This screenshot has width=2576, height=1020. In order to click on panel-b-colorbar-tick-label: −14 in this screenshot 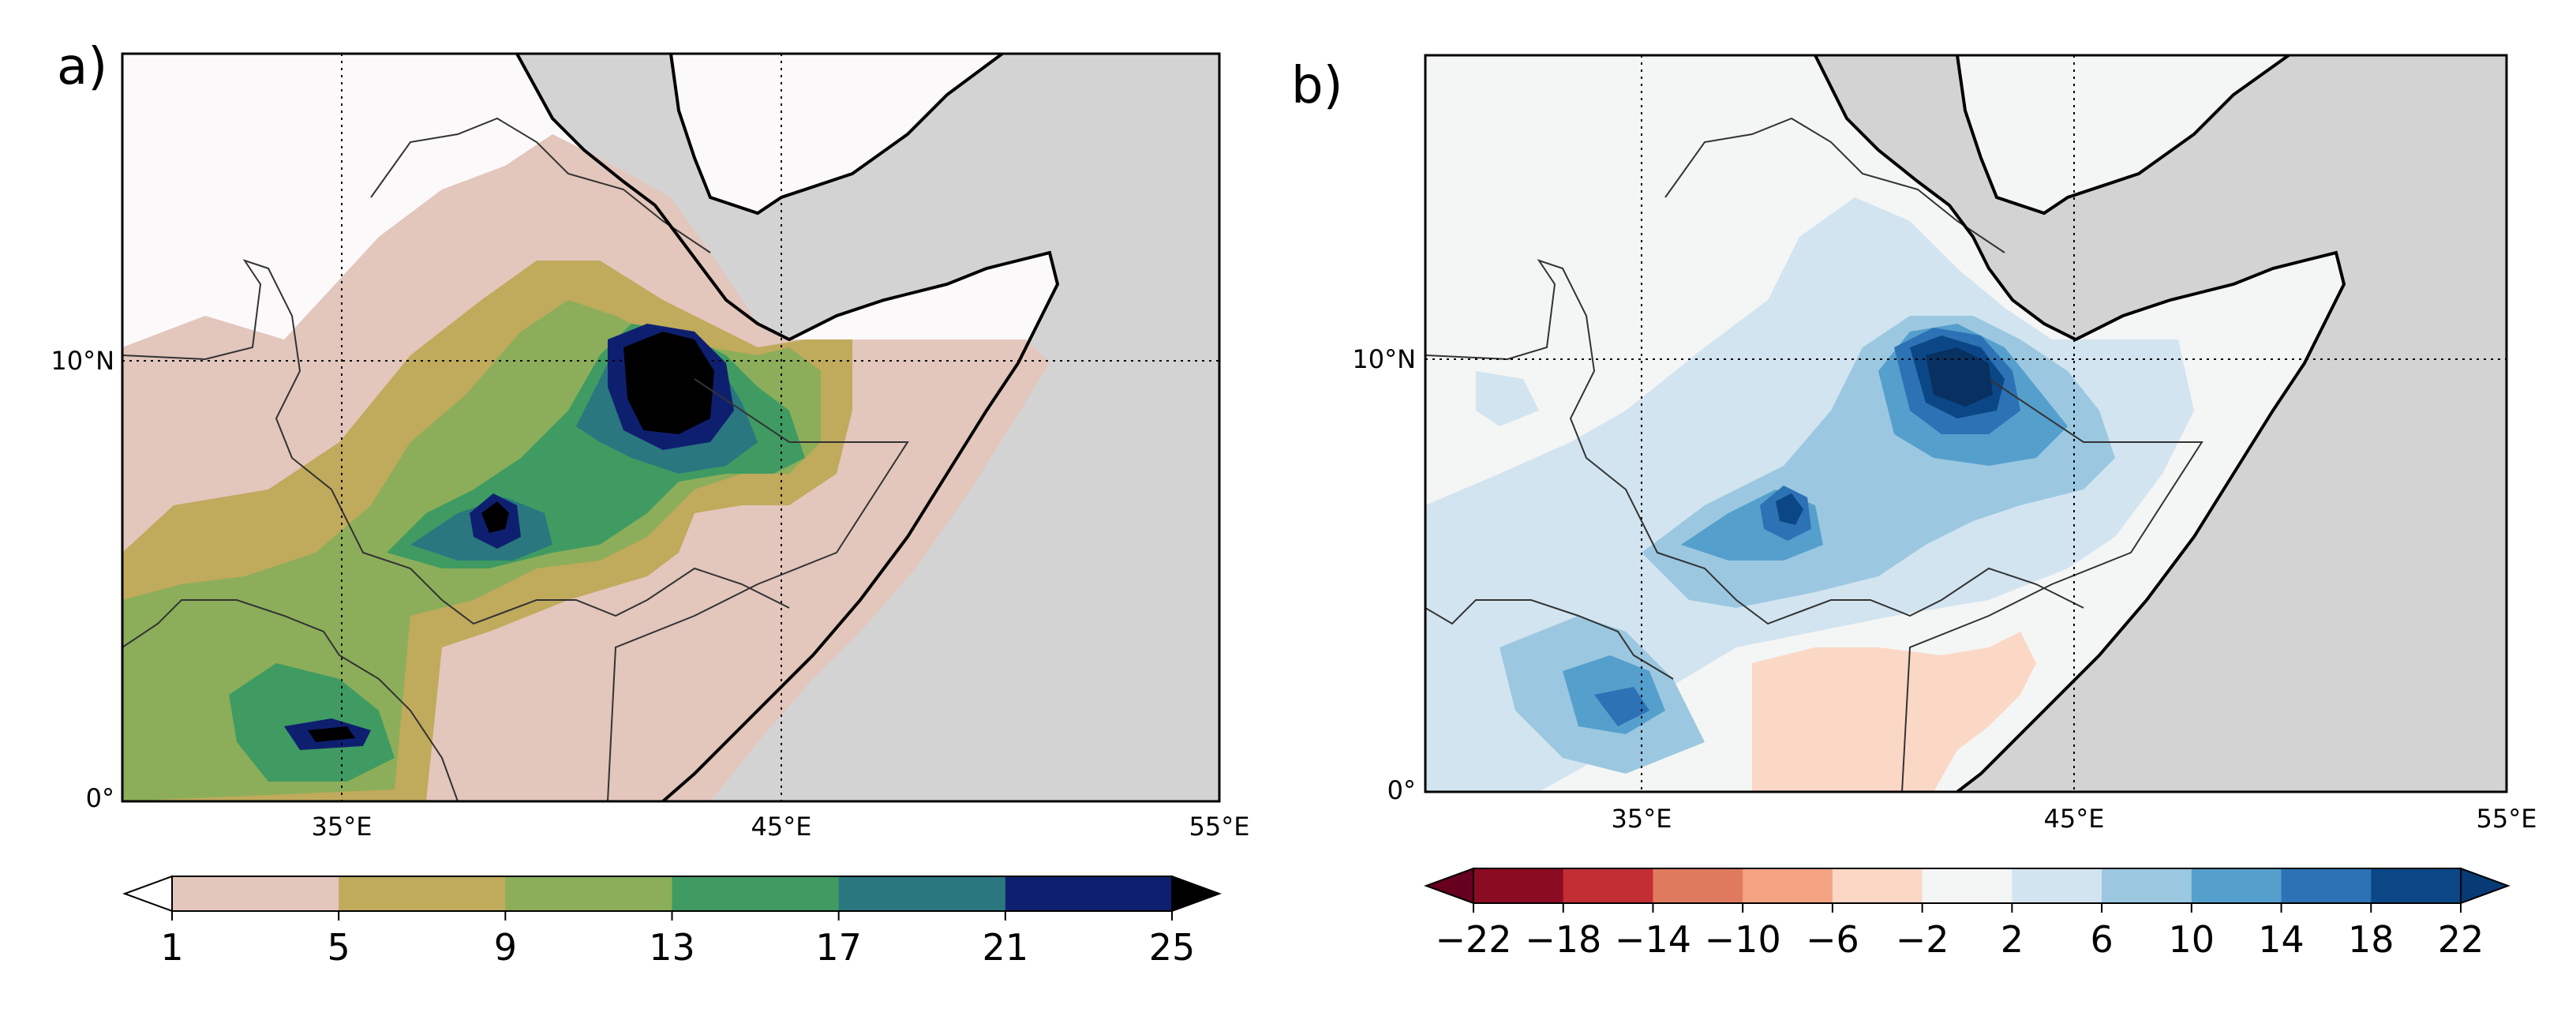, I will do `click(1653, 939)`.